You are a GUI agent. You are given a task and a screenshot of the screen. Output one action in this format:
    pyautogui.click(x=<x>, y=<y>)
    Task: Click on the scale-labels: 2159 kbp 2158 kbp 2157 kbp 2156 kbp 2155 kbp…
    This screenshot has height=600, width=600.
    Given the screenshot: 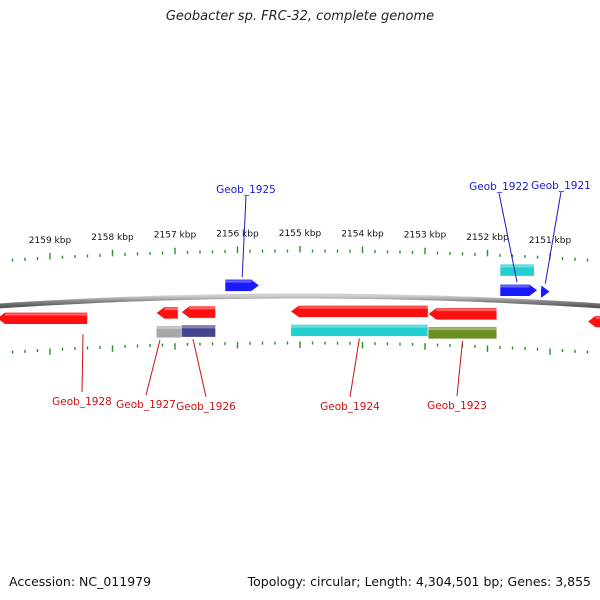 What is the action you would take?
    pyautogui.click(x=300, y=237)
    